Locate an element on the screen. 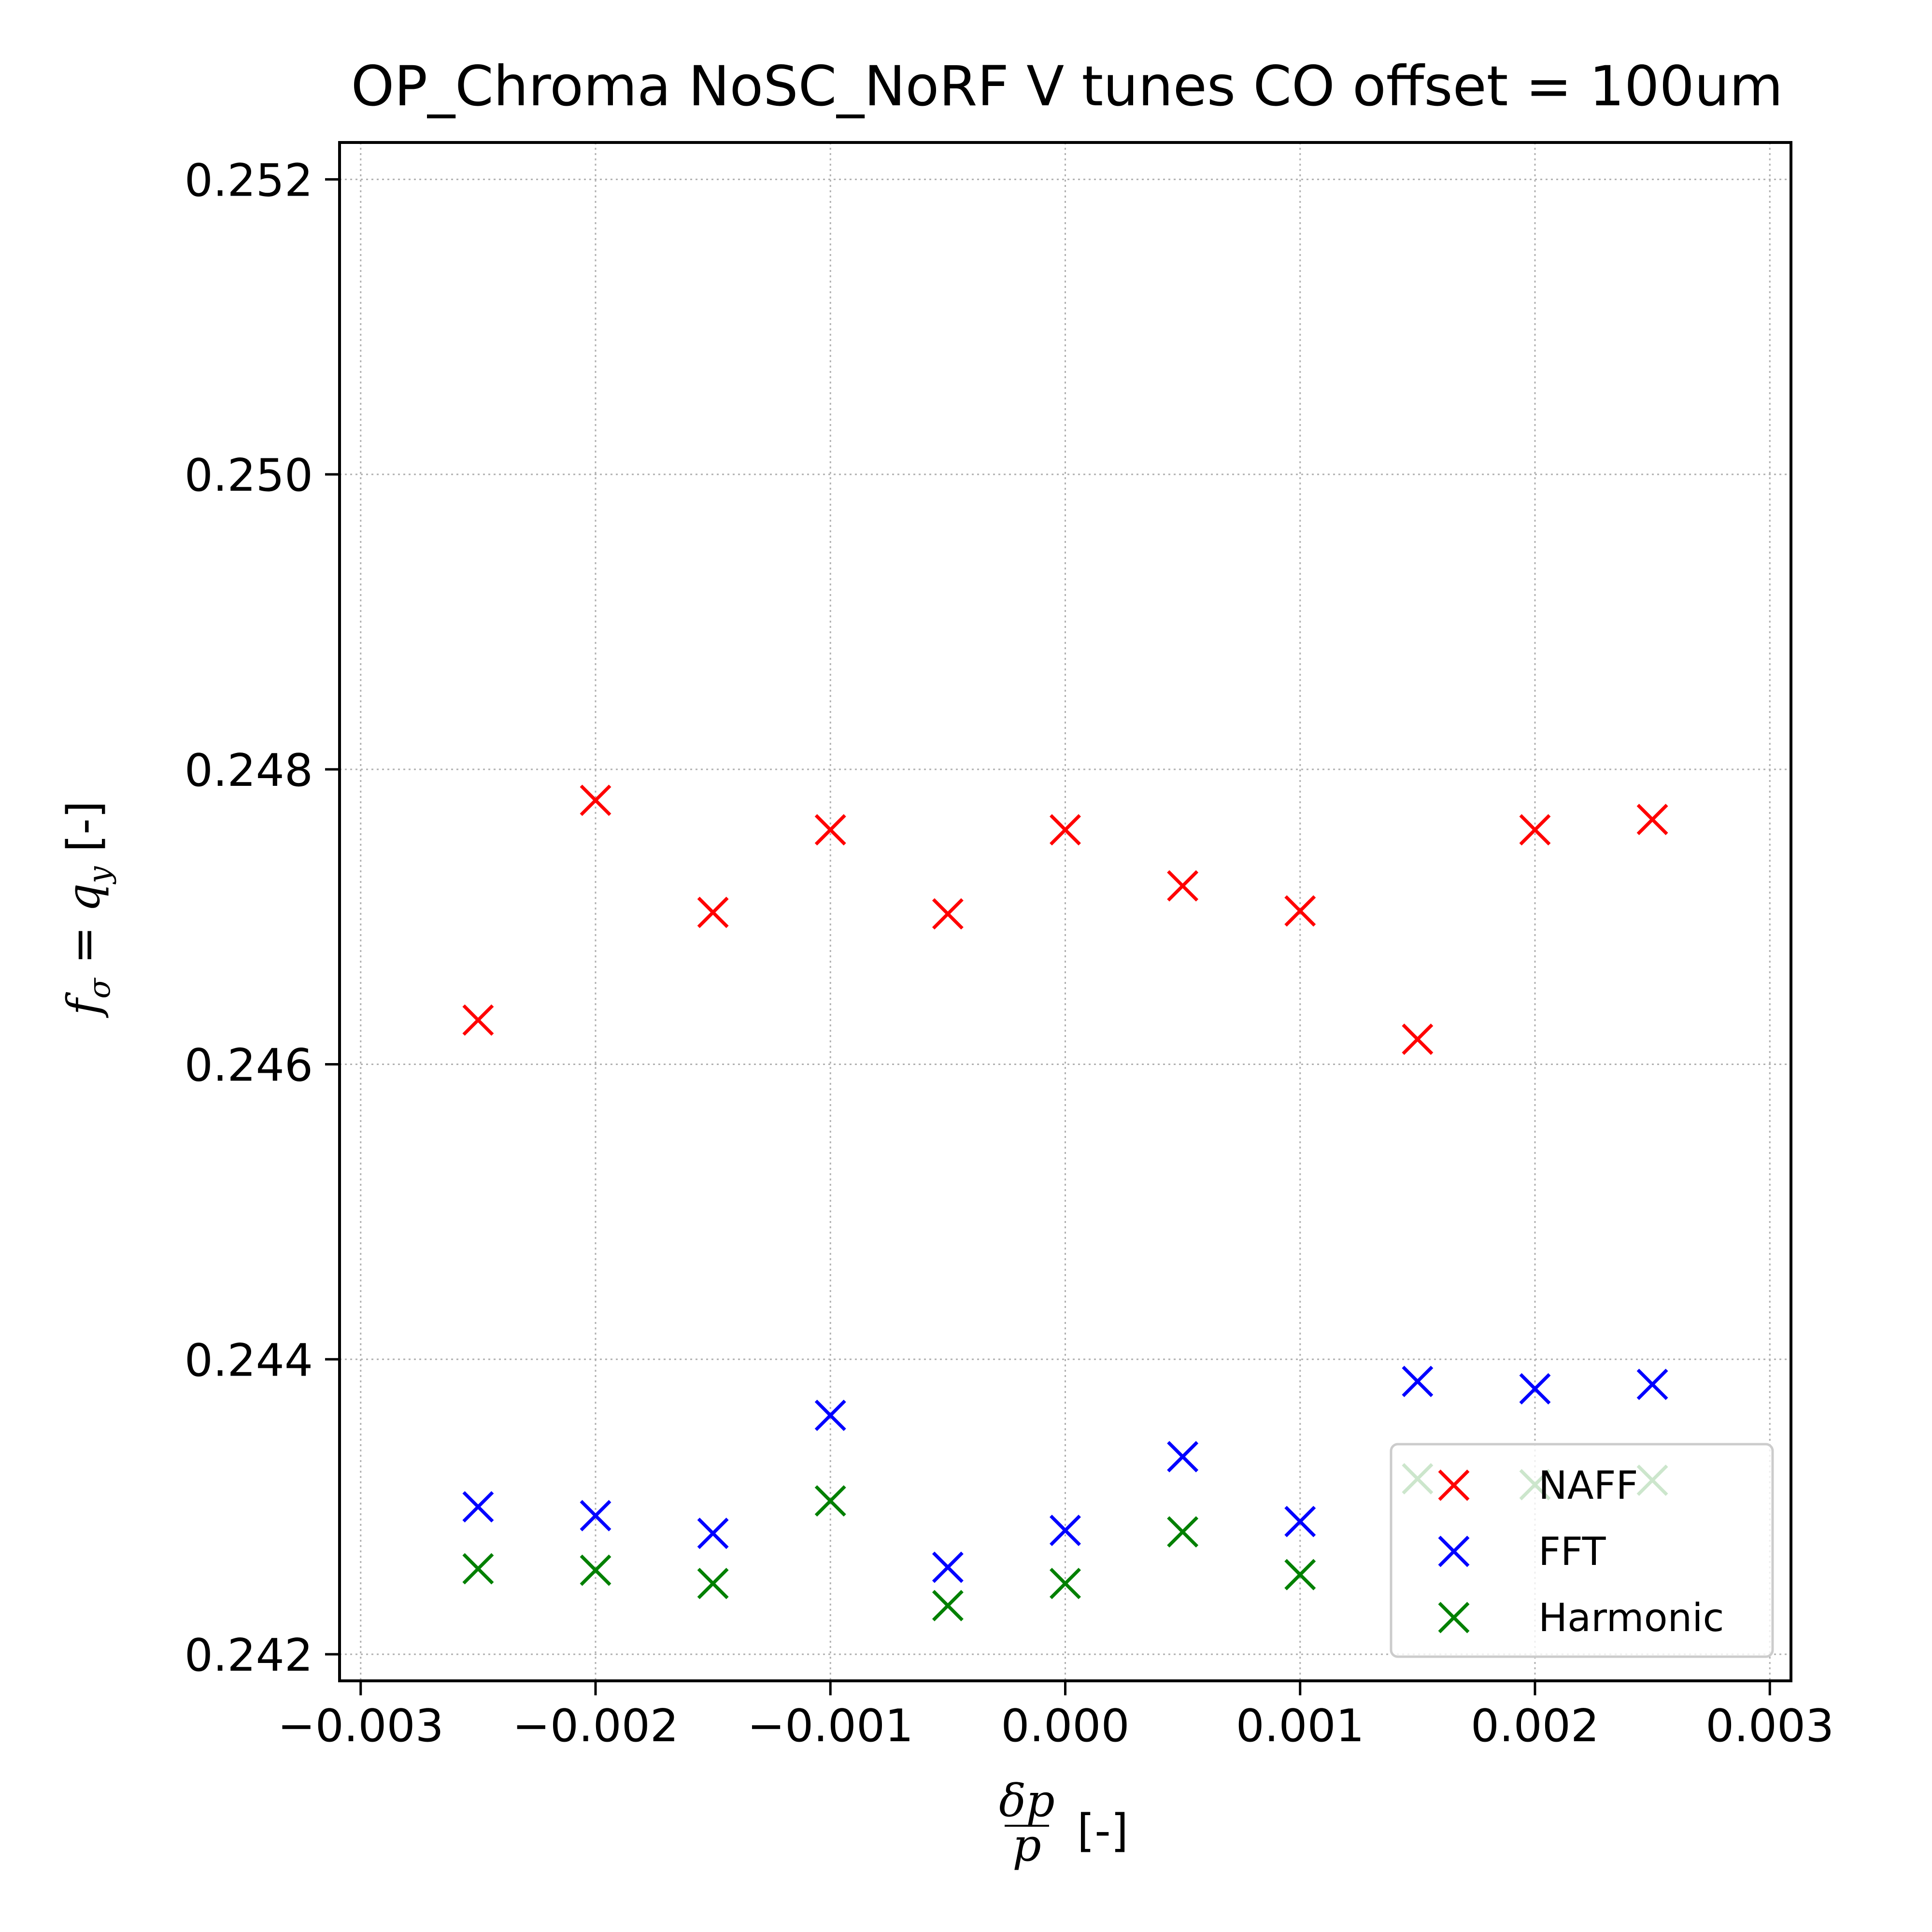 This screenshot has width=1932, height=1932. x-tick-label: 0.003 is located at coordinates (1769, 1726).